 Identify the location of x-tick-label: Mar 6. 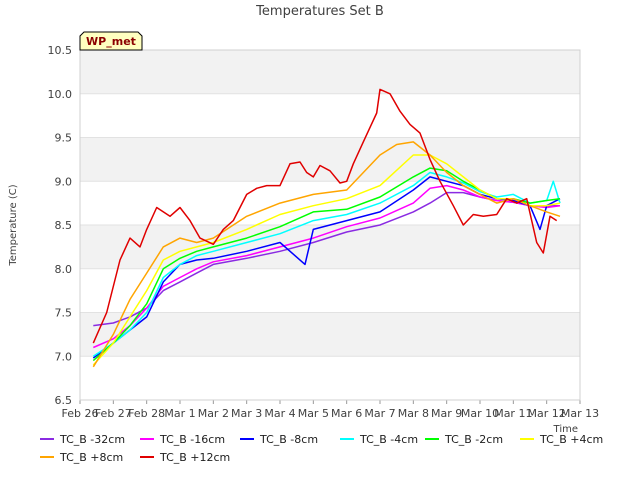
(346, 413).